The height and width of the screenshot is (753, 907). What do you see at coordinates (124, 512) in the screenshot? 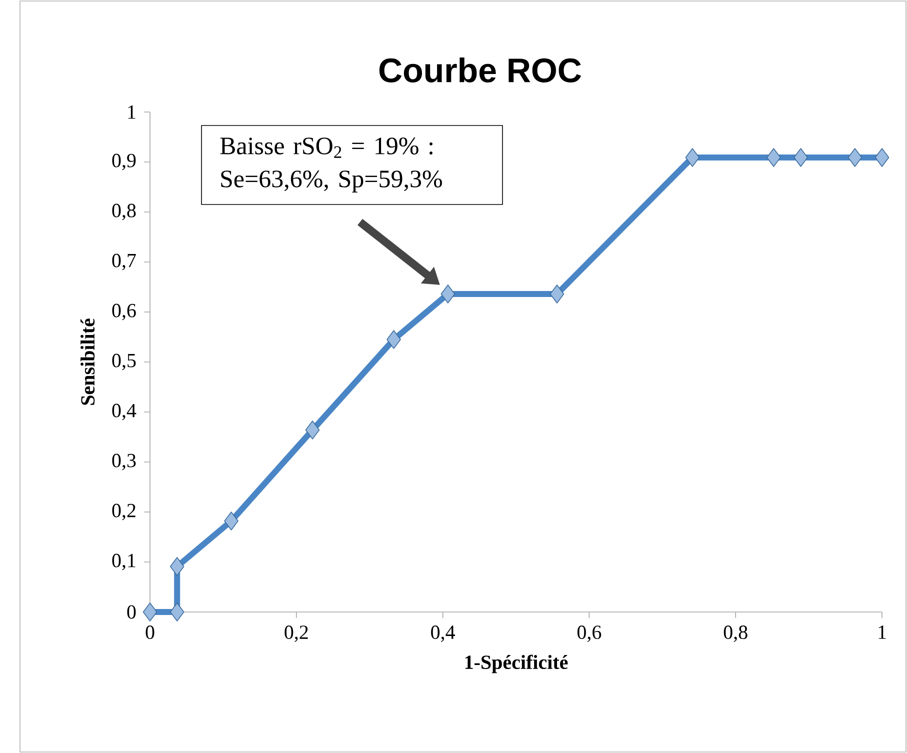
I see `y-tick-label: 0,2` at bounding box center [124, 512].